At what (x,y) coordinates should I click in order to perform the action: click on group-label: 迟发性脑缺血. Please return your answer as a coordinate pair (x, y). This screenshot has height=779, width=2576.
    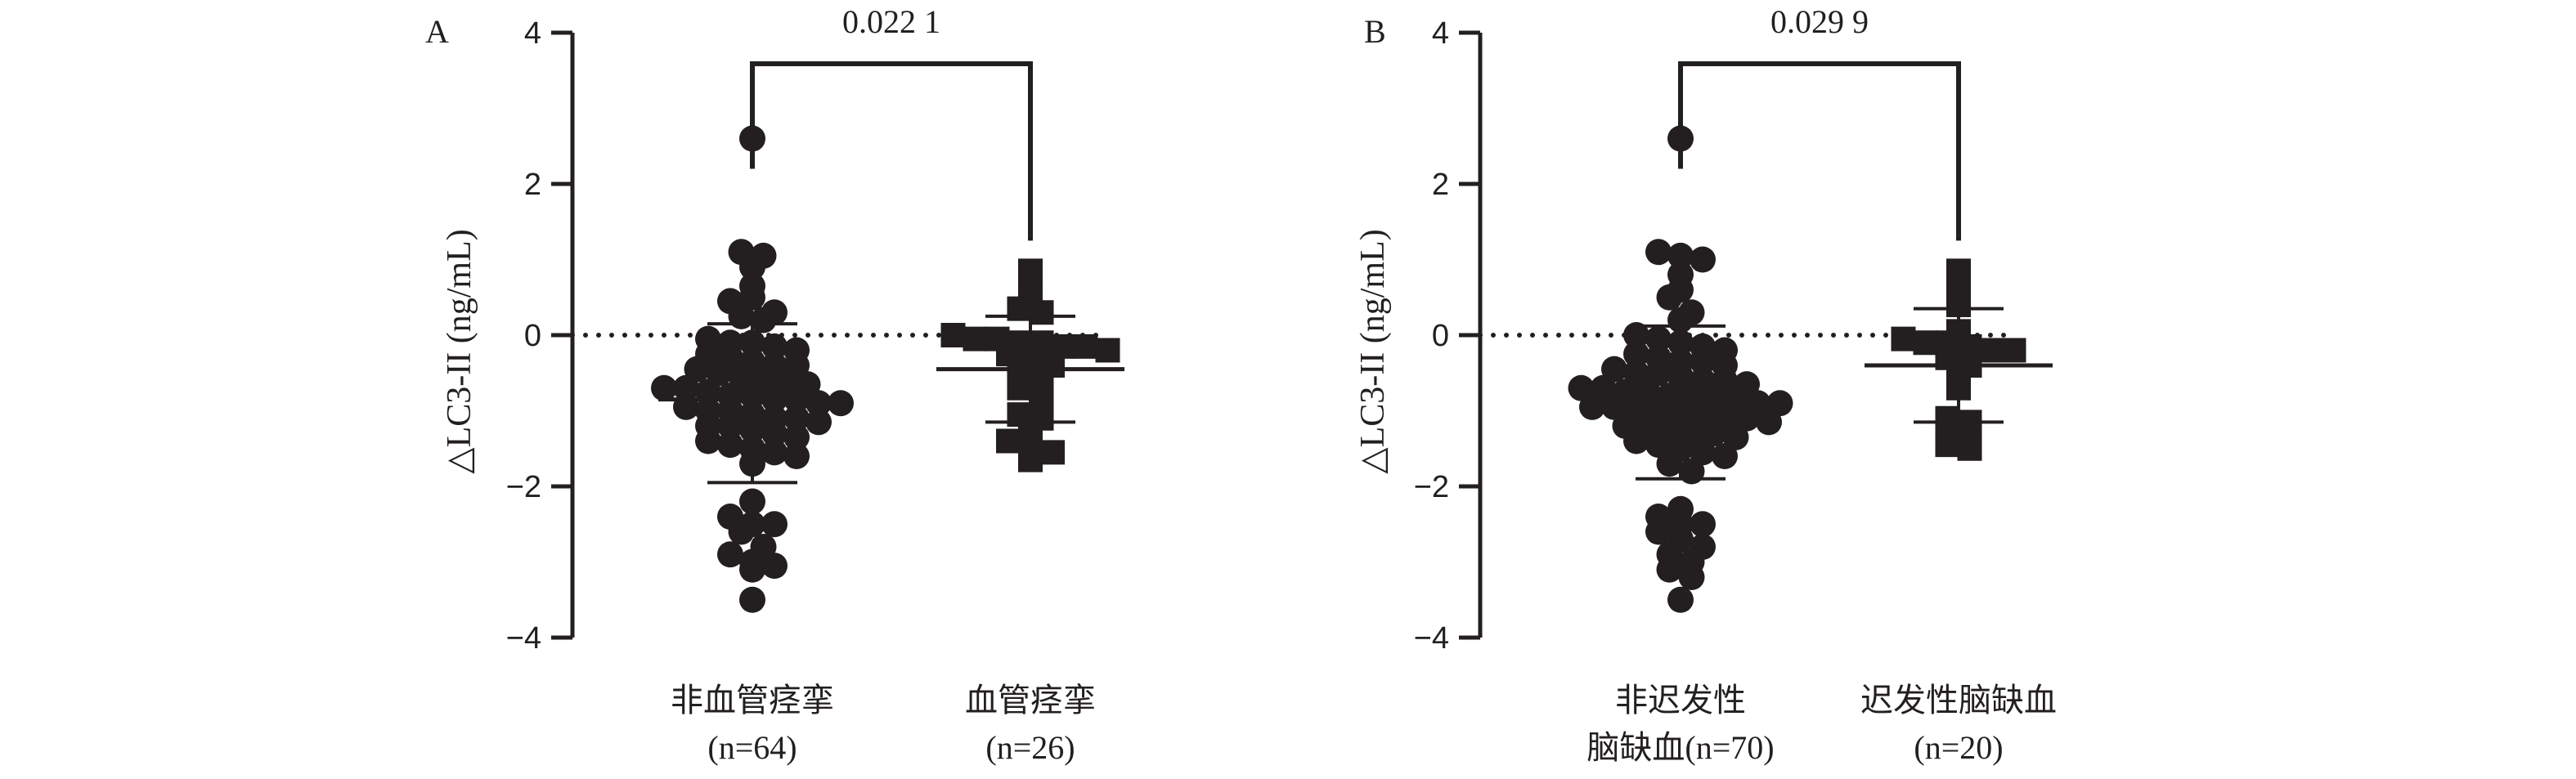
    Looking at the image, I should click on (1959, 701).